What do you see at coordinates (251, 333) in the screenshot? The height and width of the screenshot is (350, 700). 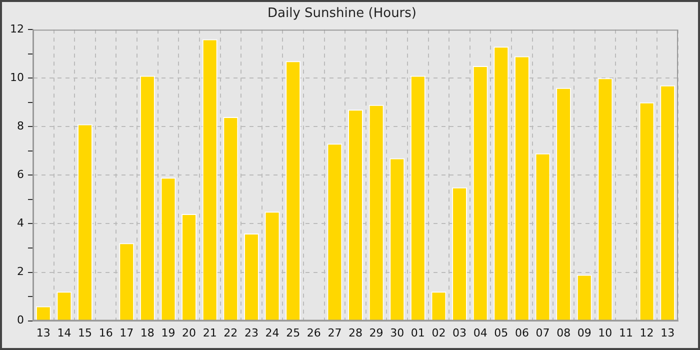 I see `x-tick-label: 23` at bounding box center [251, 333].